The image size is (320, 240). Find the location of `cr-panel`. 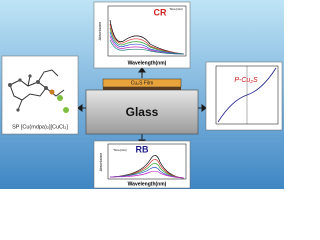

cr-panel is located at coordinates (142, 35).